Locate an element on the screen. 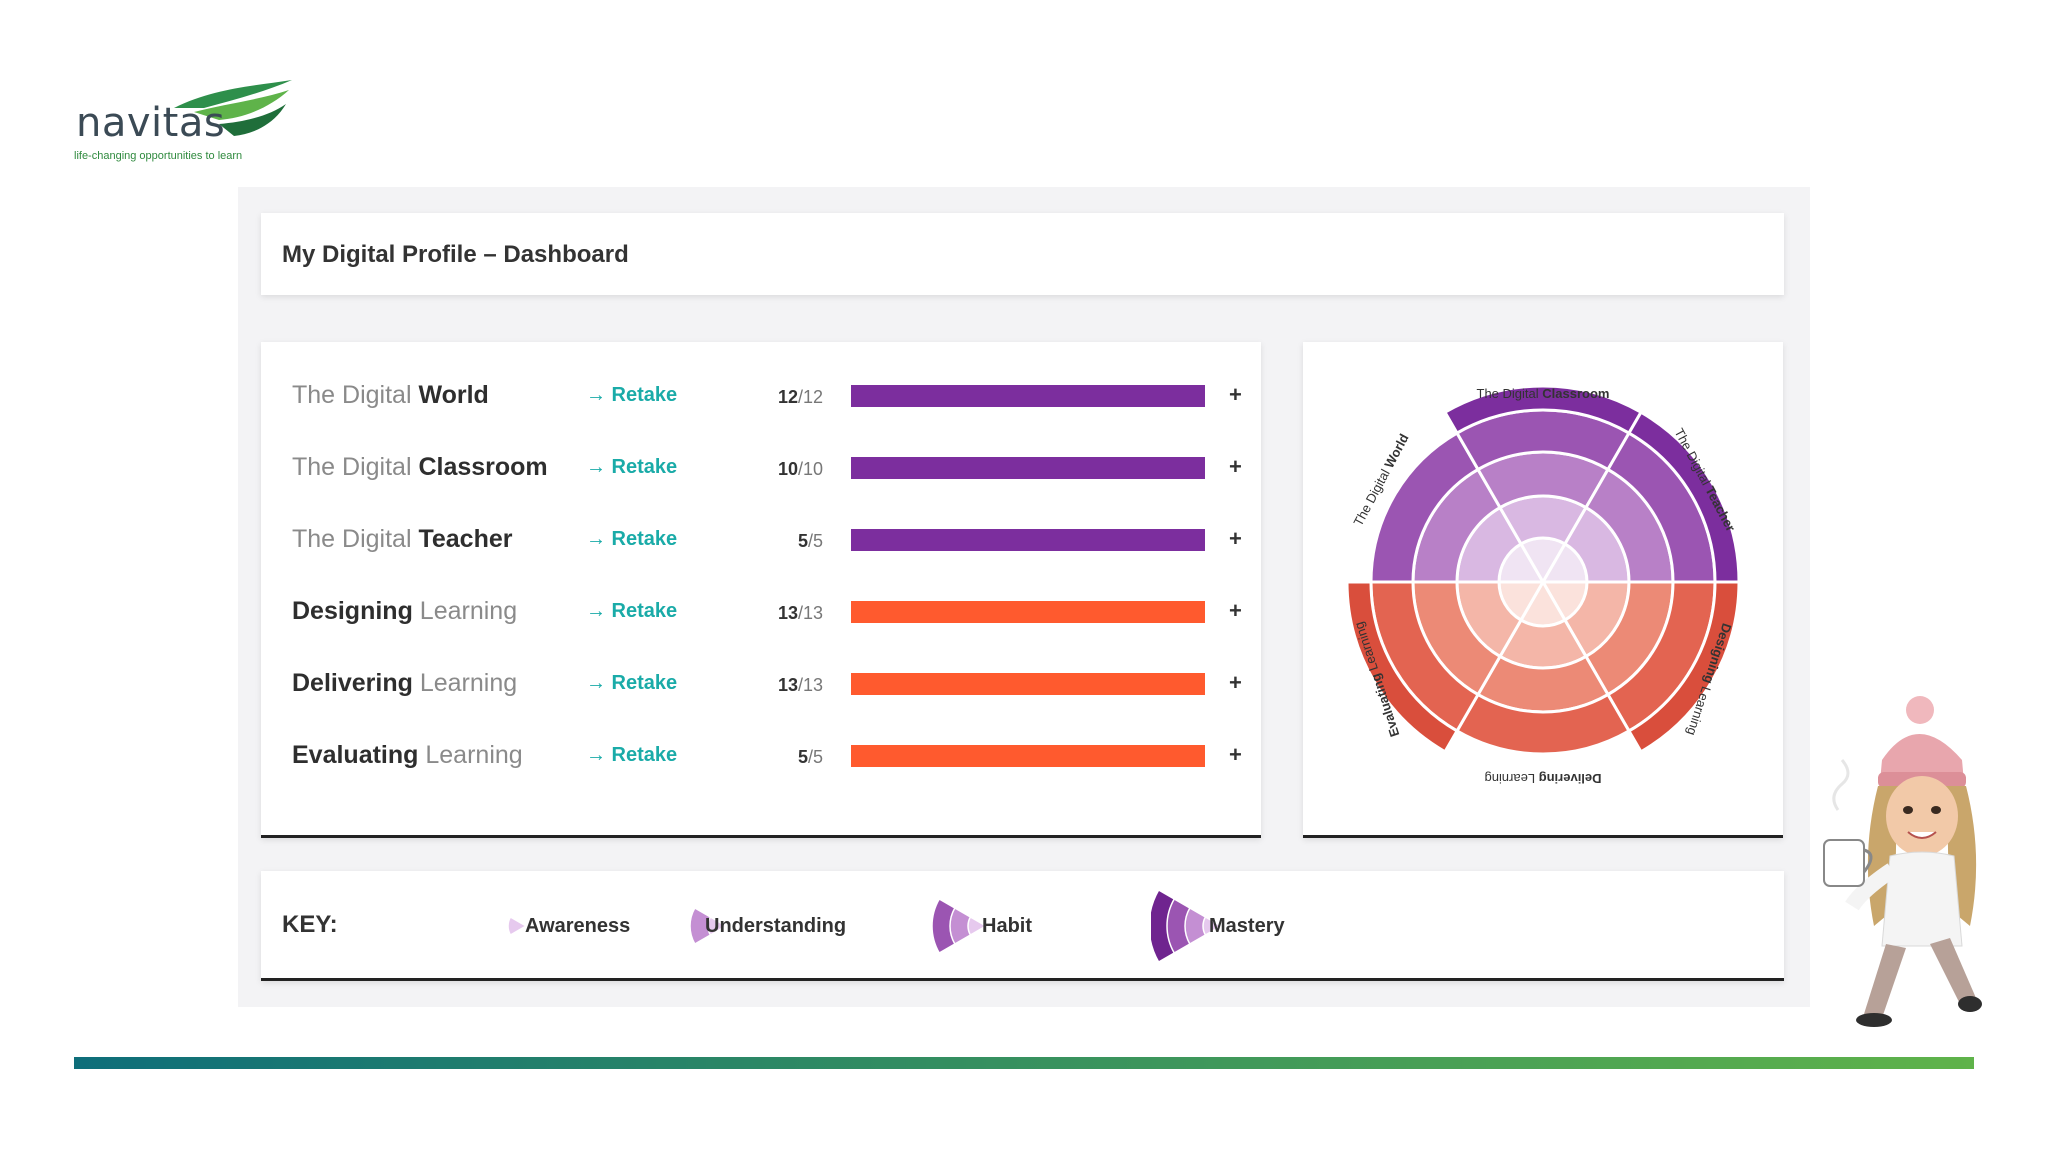  key-label-mastery: Mastery is located at coordinates (1247, 926).